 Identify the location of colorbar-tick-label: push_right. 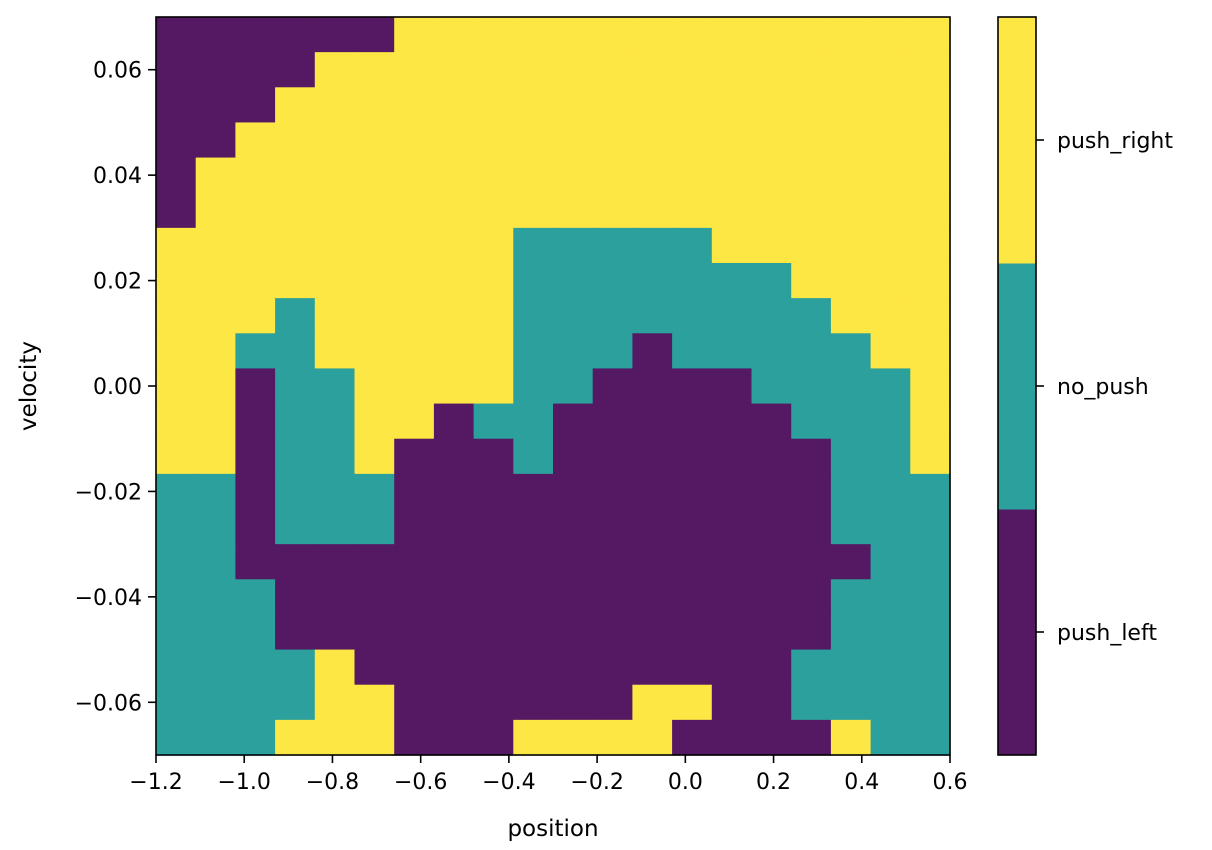
(1115, 141).